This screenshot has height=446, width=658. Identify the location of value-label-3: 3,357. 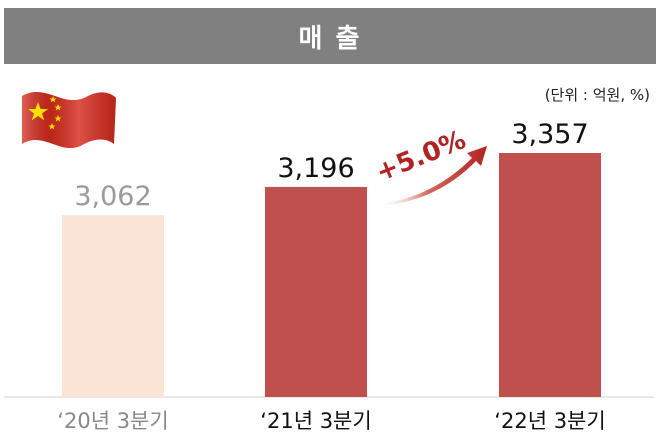
(549, 134).